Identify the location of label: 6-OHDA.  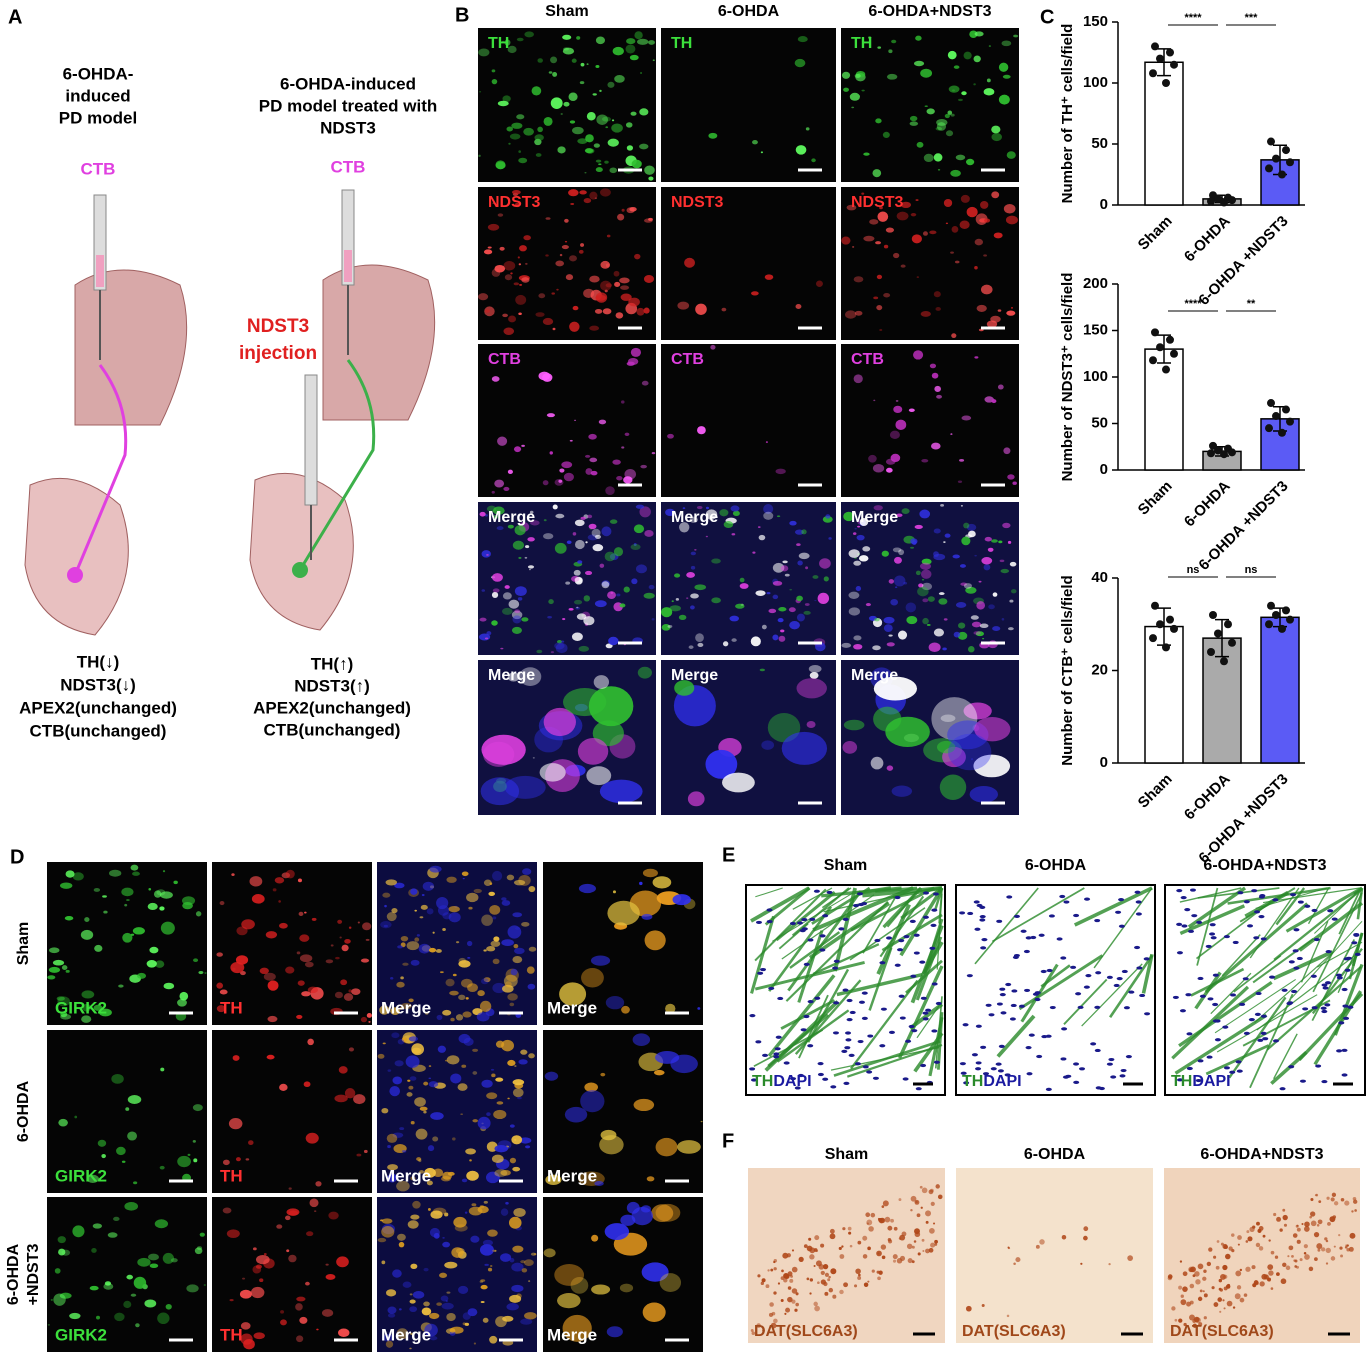
(749, 11).